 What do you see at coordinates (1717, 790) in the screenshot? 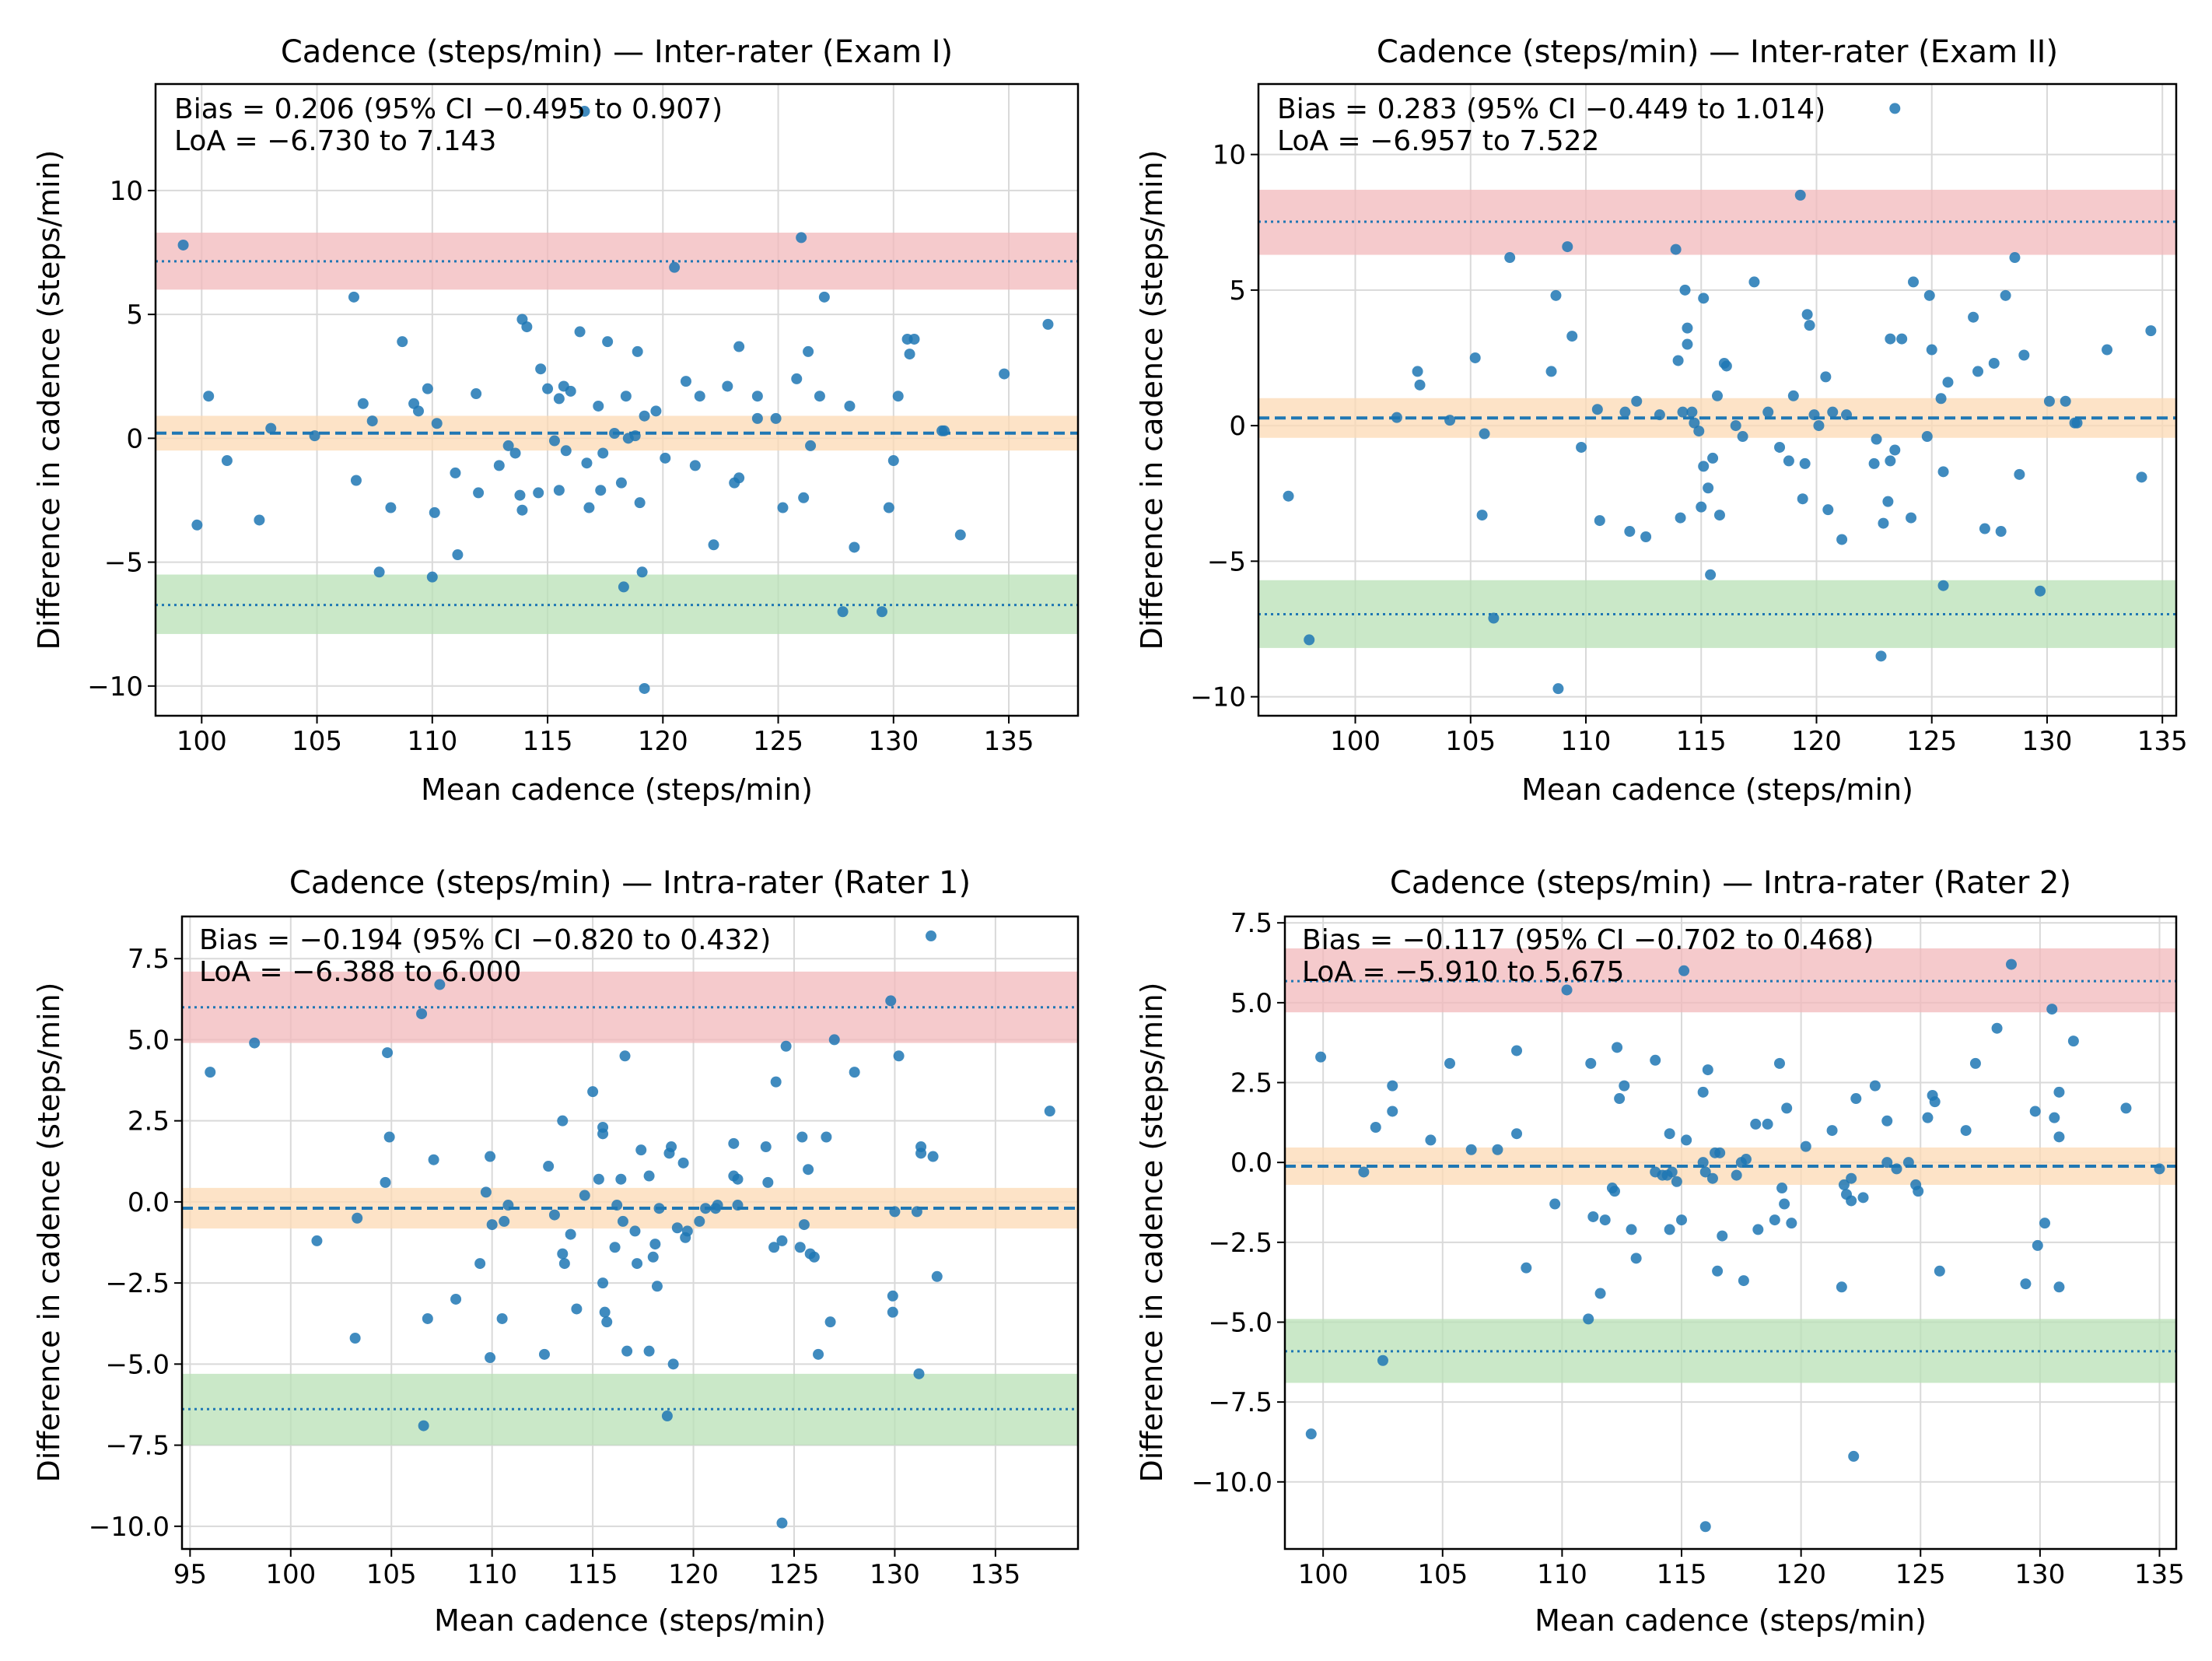
I see `x-axis-label: Mean cadence (steps/min)` at bounding box center [1717, 790].